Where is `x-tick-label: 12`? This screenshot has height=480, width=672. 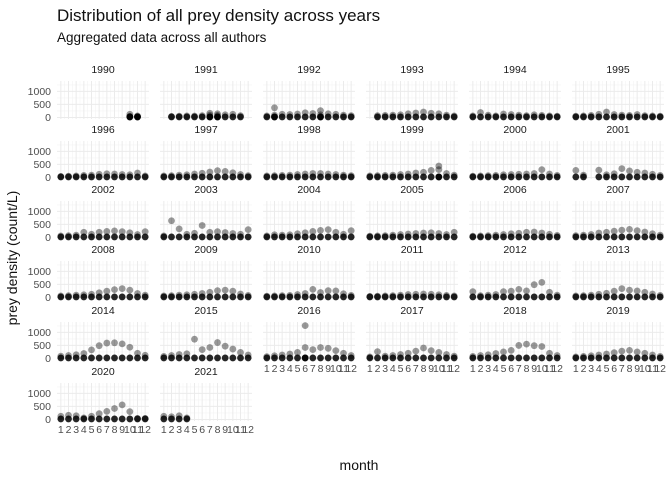
x-tick-label: 12 is located at coordinates (660, 369).